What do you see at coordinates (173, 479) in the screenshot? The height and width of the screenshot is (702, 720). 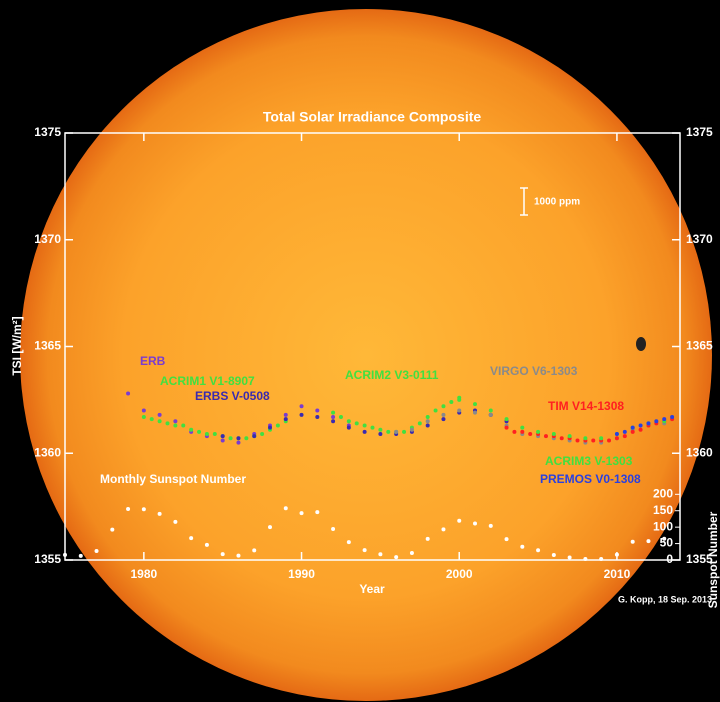 I see `annotation: Monthly Sunspot Number` at bounding box center [173, 479].